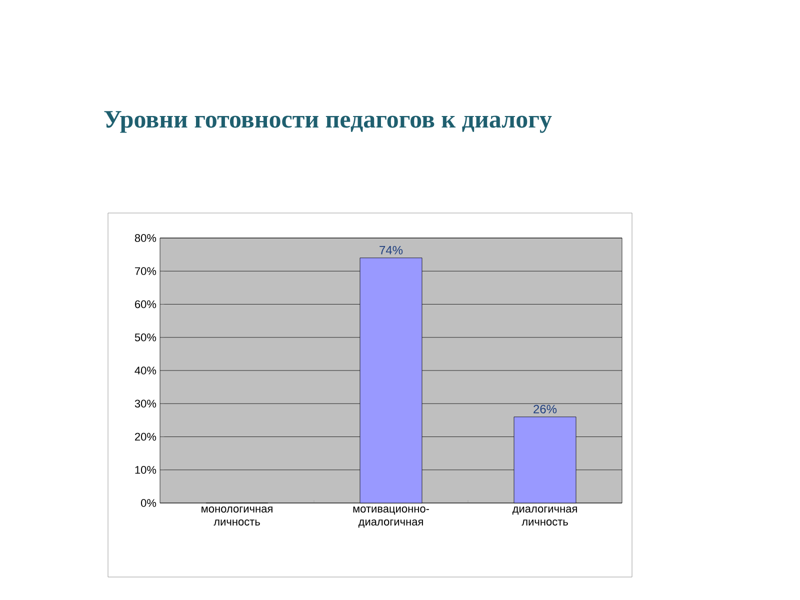  What do you see at coordinates (145, 404) in the screenshot?
I see `y-tick-label: 30%` at bounding box center [145, 404].